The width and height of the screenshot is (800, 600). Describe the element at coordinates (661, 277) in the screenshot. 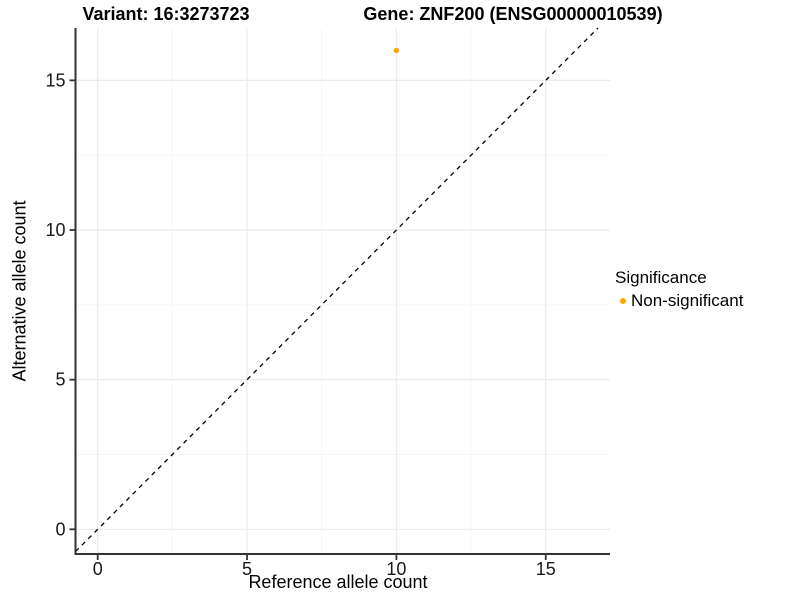

I see `legend-title: Significance` at that location.